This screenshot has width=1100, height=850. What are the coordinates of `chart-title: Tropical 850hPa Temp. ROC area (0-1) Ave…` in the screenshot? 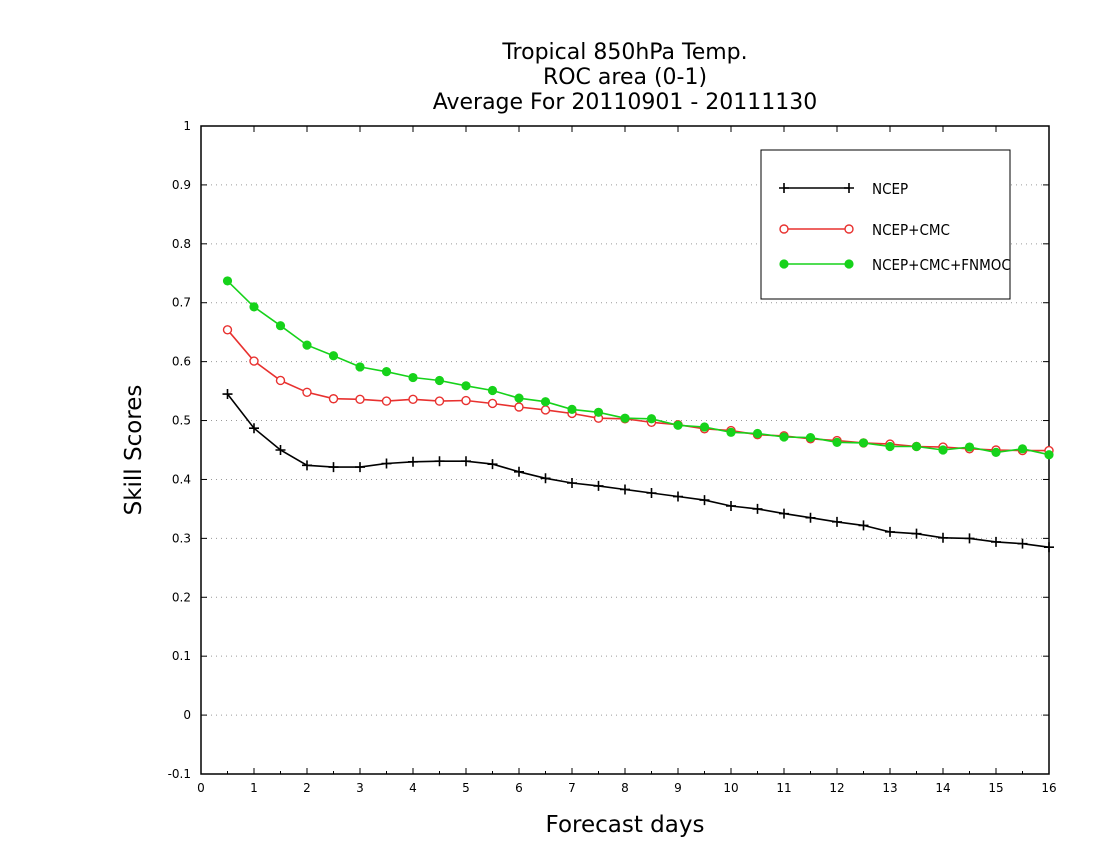 It's located at (625, 77).